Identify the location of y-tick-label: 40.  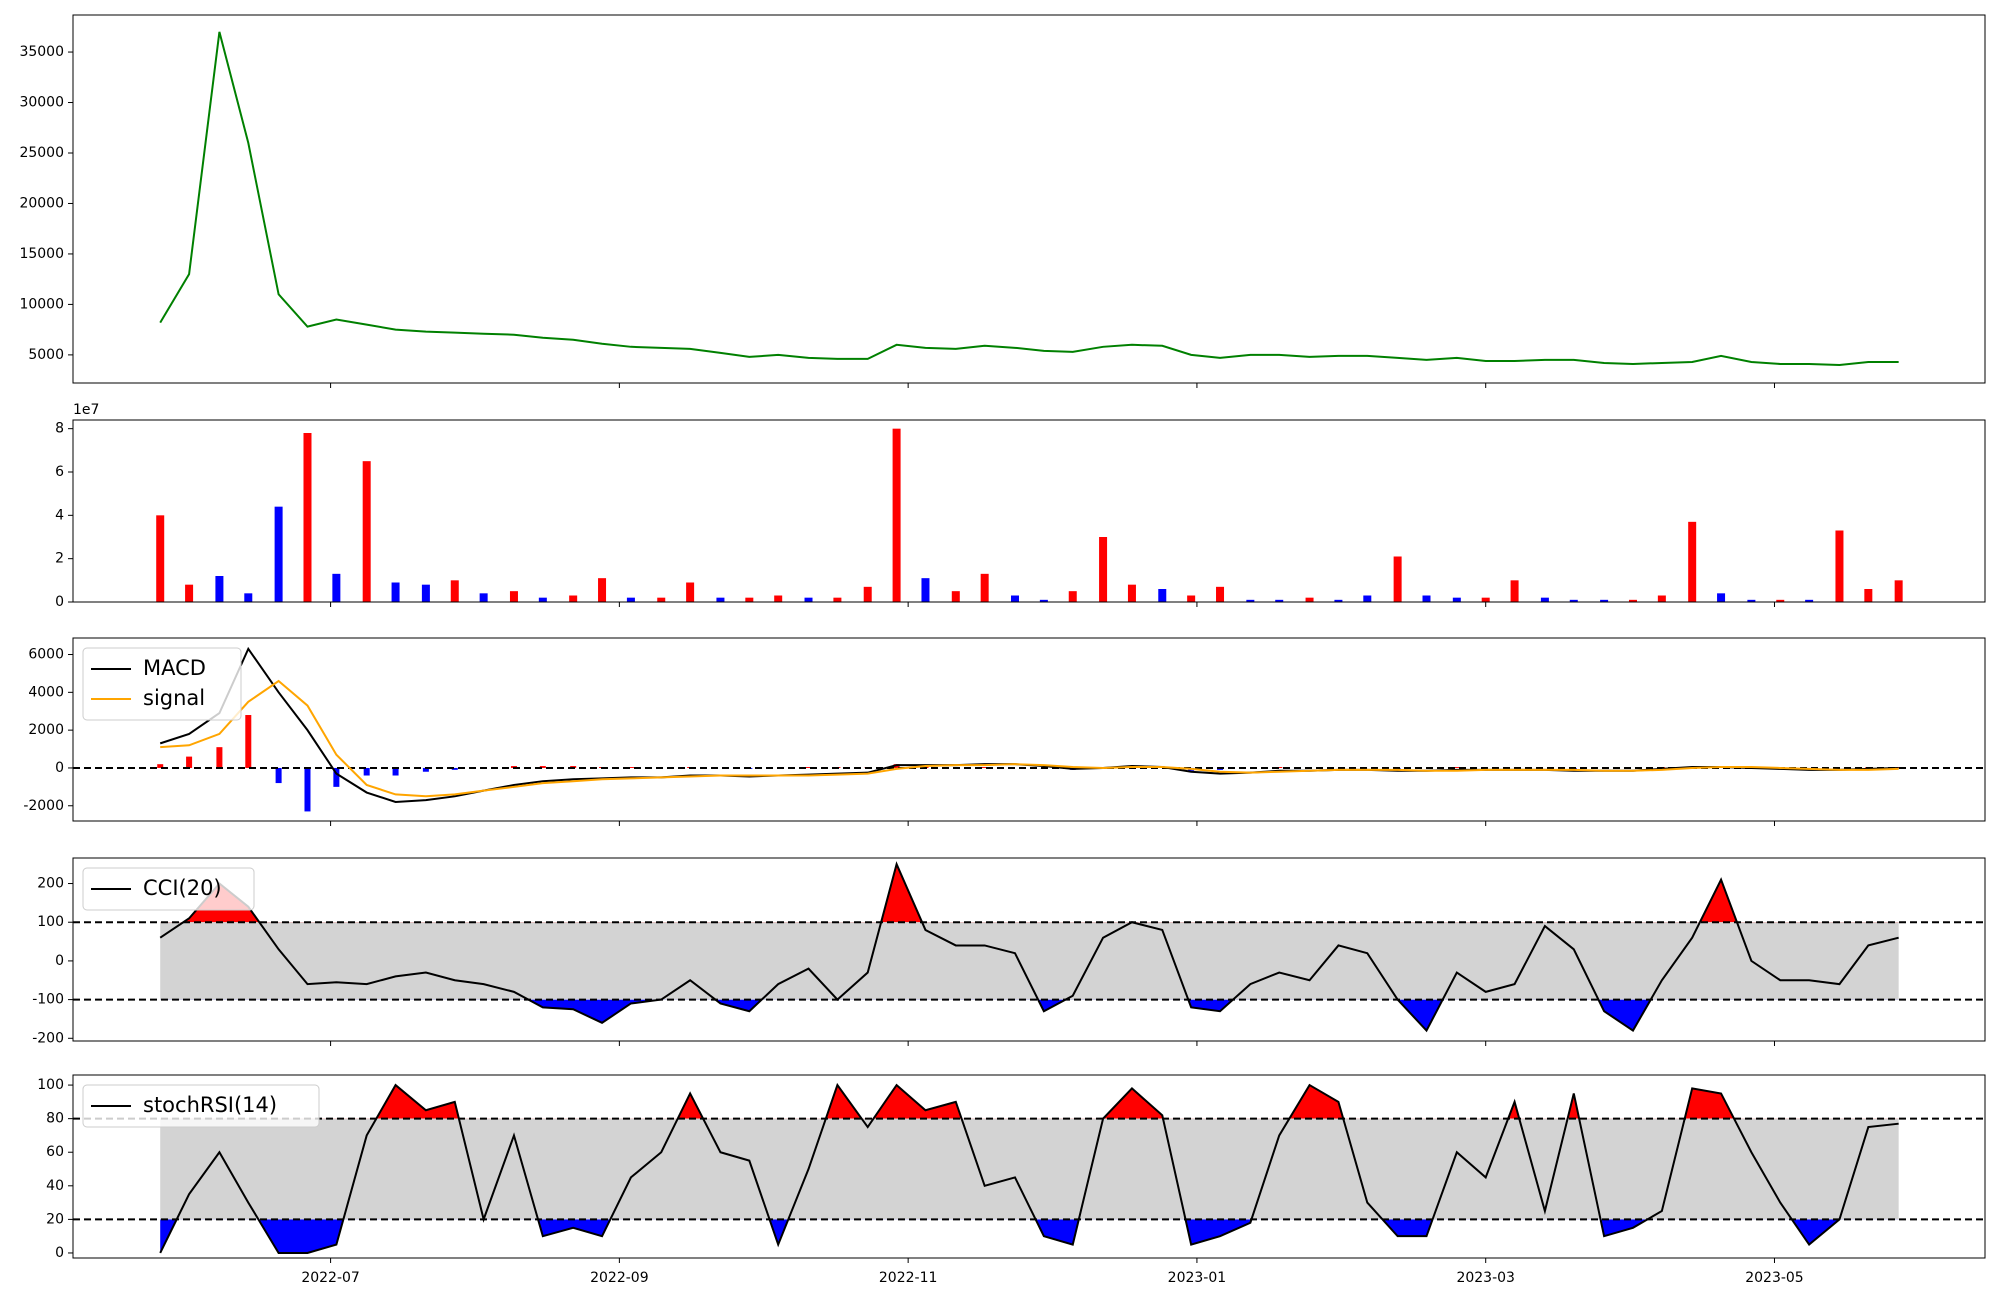
(55, 1186).